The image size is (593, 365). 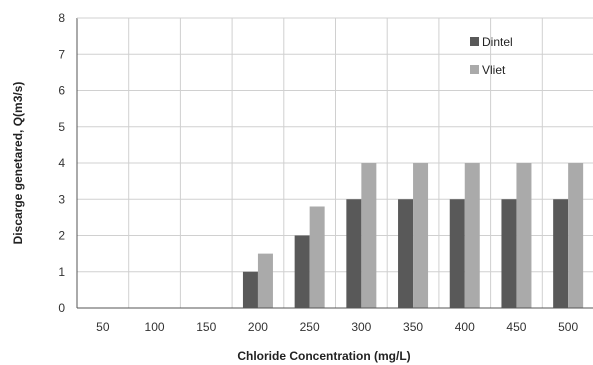 What do you see at coordinates (61, 163) in the screenshot?
I see `y-tick-label: 4` at bounding box center [61, 163].